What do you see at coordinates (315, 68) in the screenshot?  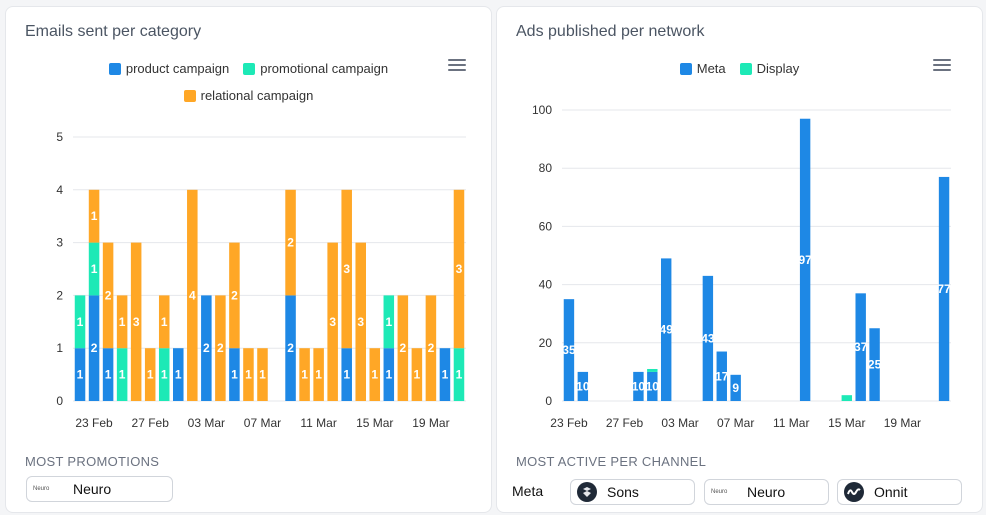 I see `legend-item: promotional campaign` at bounding box center [315, 68].